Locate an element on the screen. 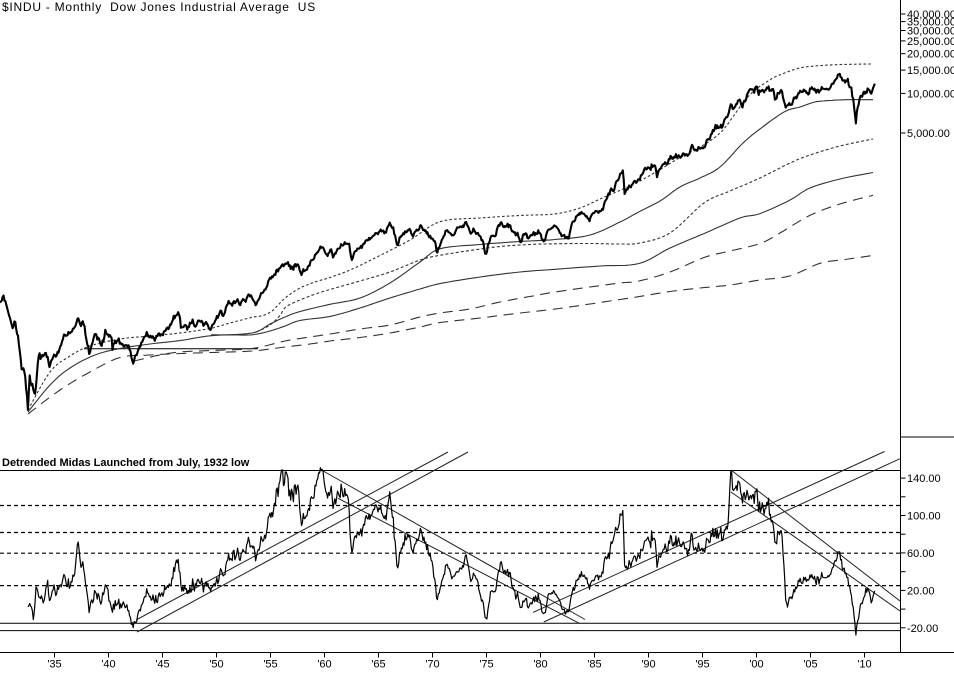  svg-text: 30,000.00 is located at coordinates (930, 32).